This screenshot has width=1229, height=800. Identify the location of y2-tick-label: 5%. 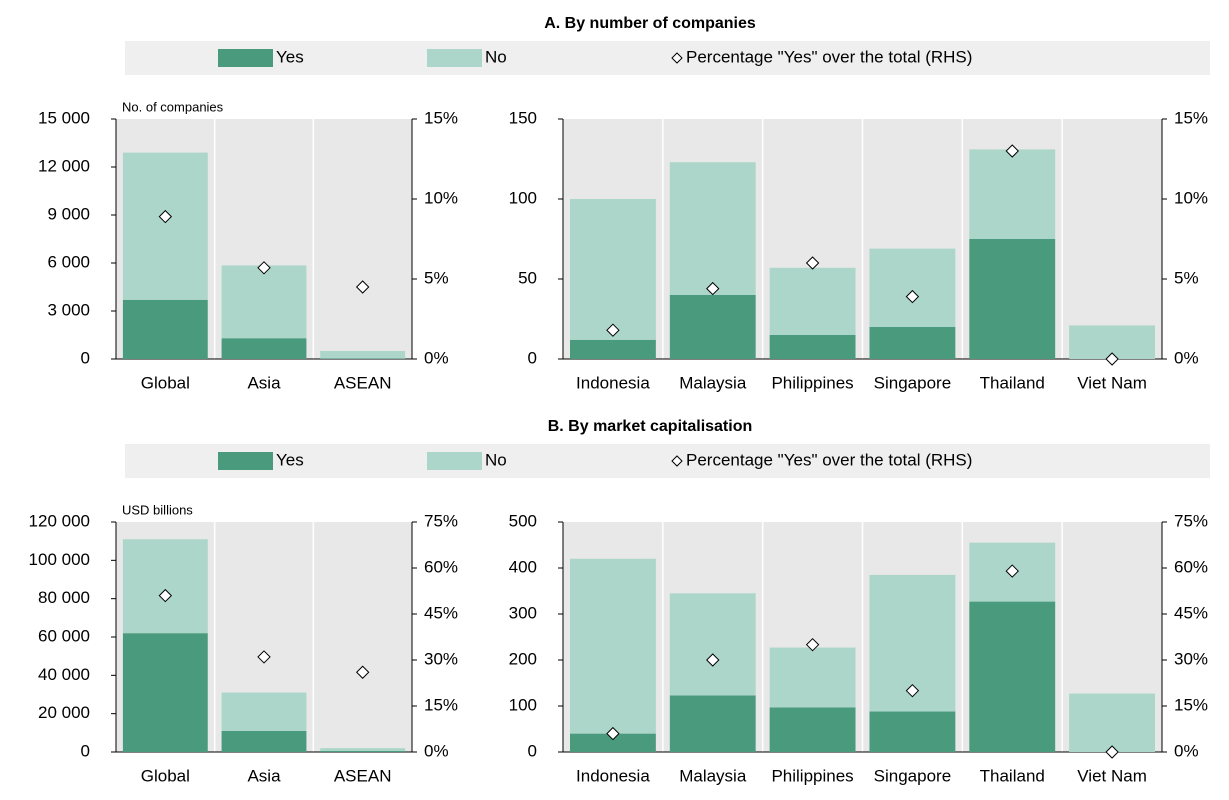
(436, 277).